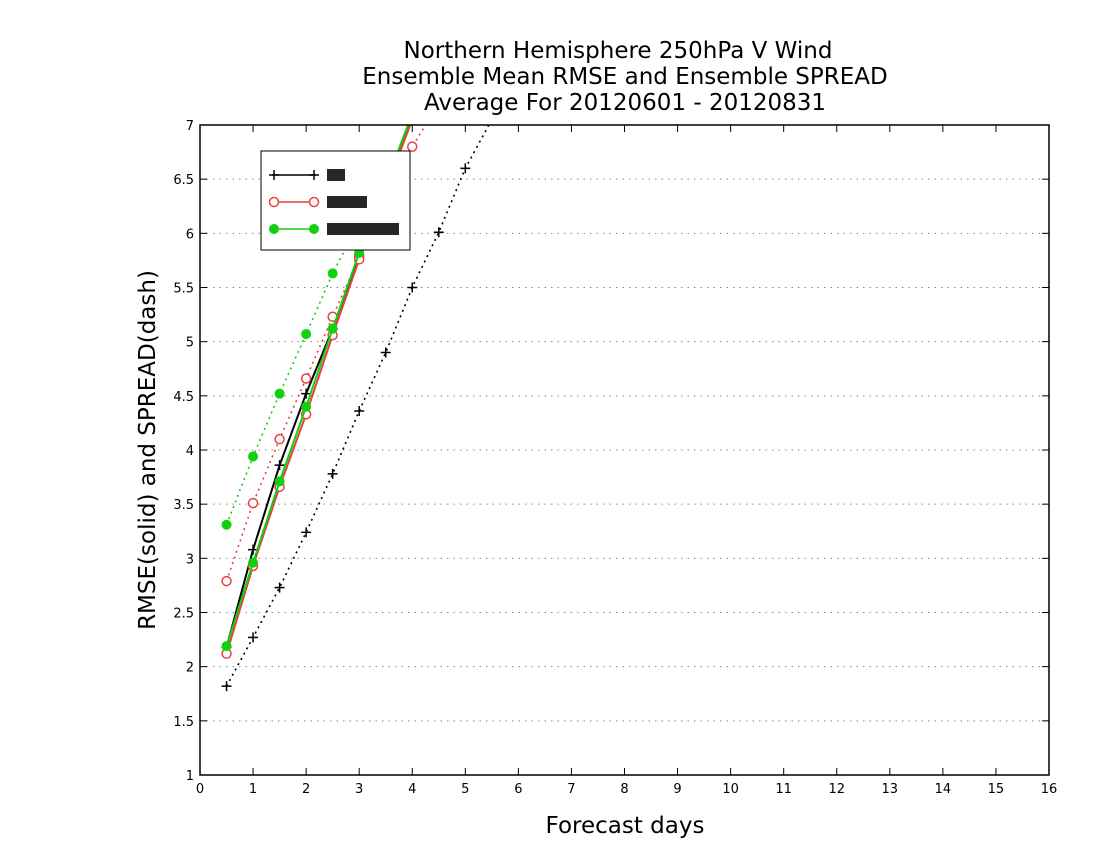 The height and width of the screenshot is (850, 1100). Describe the element at coordinates (730, 789) in the screenshot. I see `x-tick-label: 10` at that location.